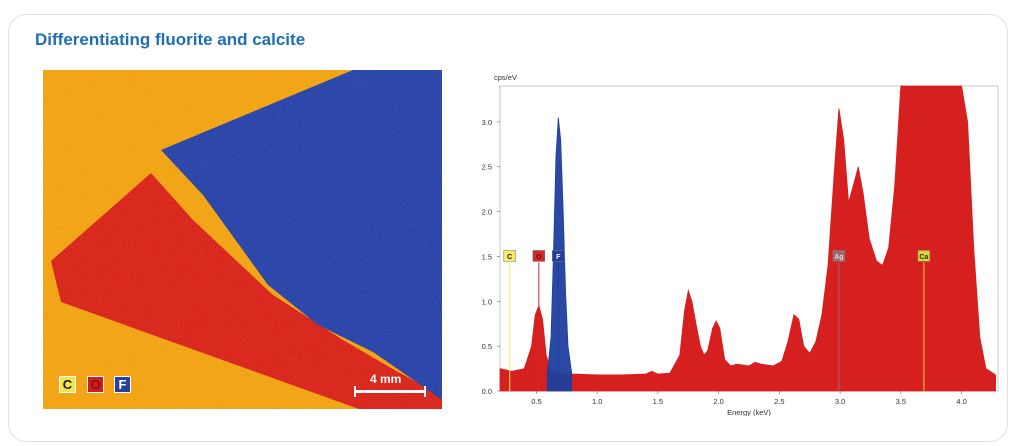  What do you see at coordinates (779, 401) in the screenshot?
I see `x-tick-label: 2.5` at bounding box center [779, 401].